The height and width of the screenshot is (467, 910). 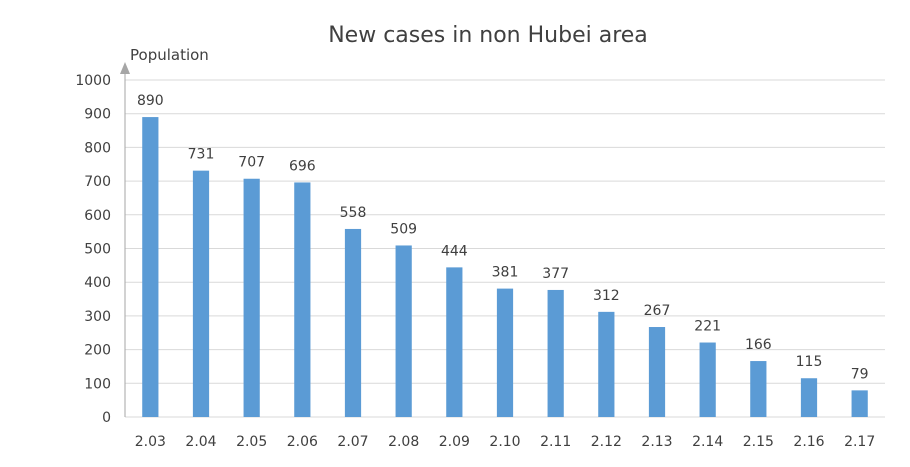 I want to click on x-tick-label: 2.16, so click(x=808, y=442).